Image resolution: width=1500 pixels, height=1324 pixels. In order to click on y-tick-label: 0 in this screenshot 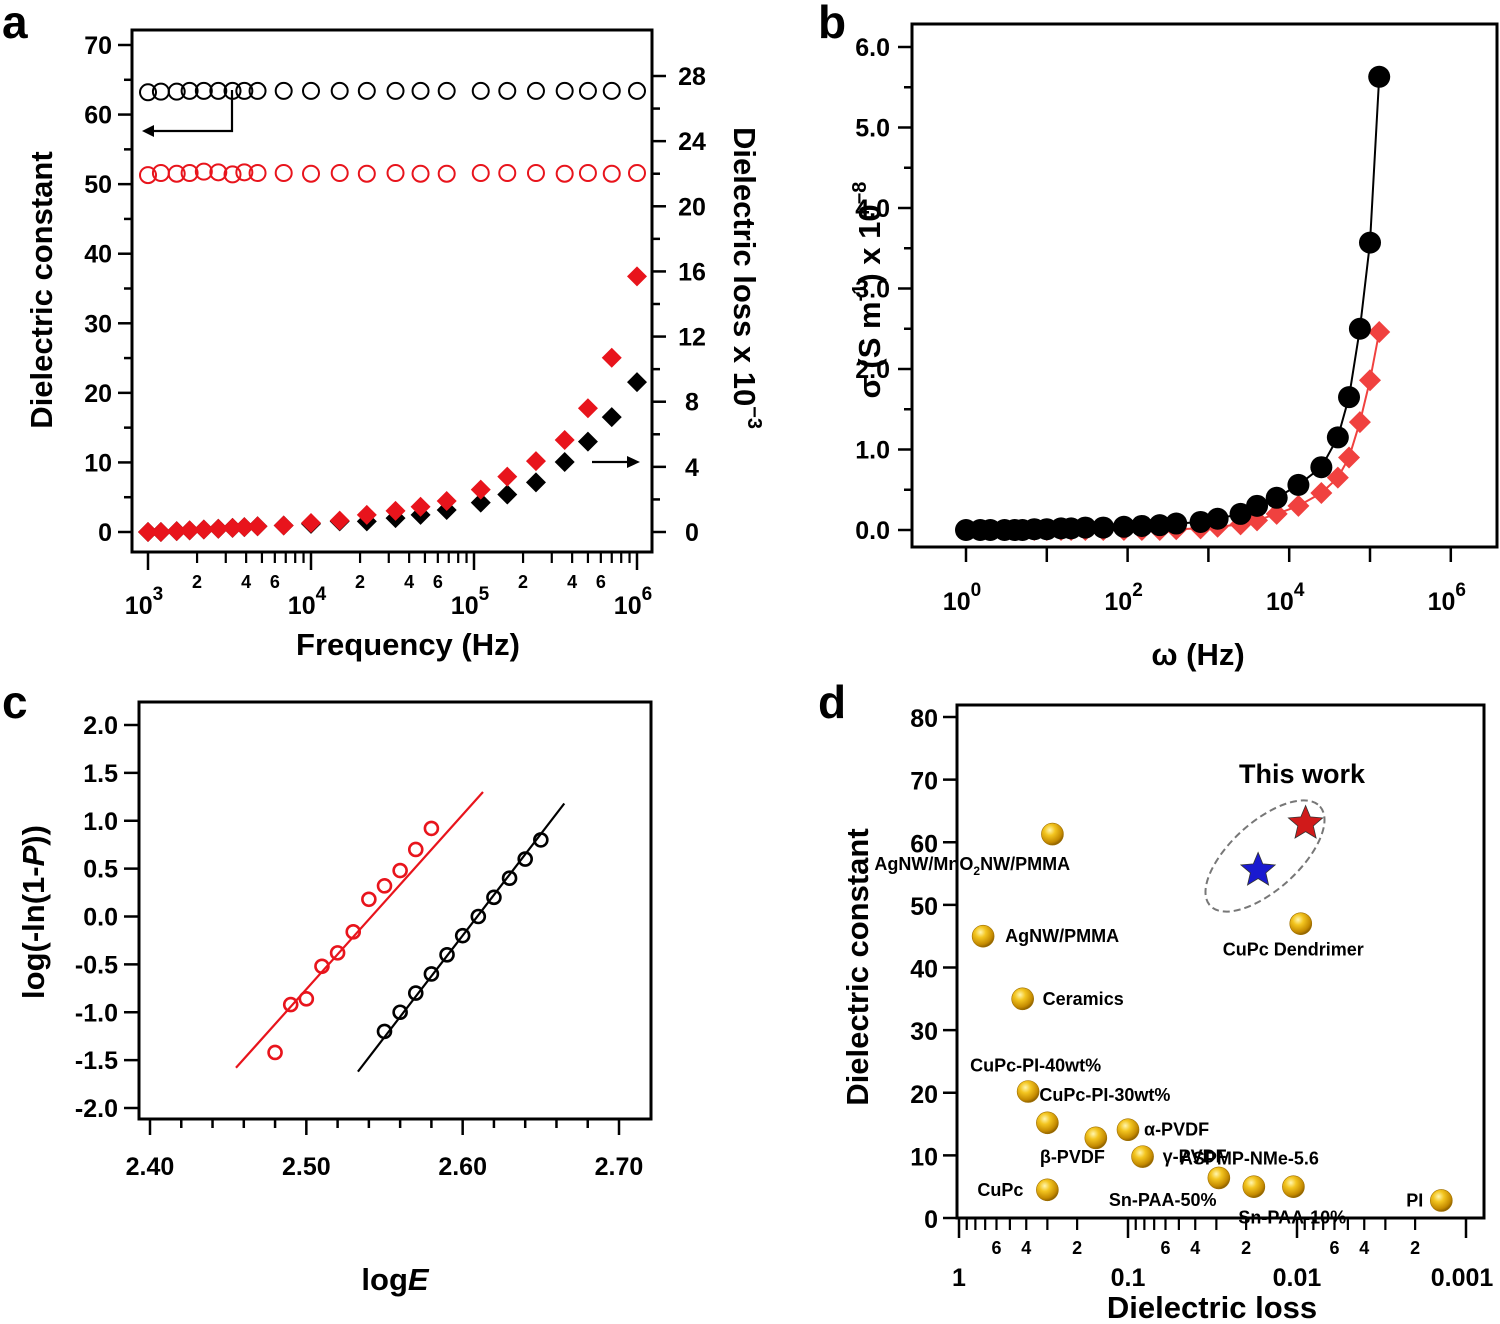, I will do `click(931, 1220)`.